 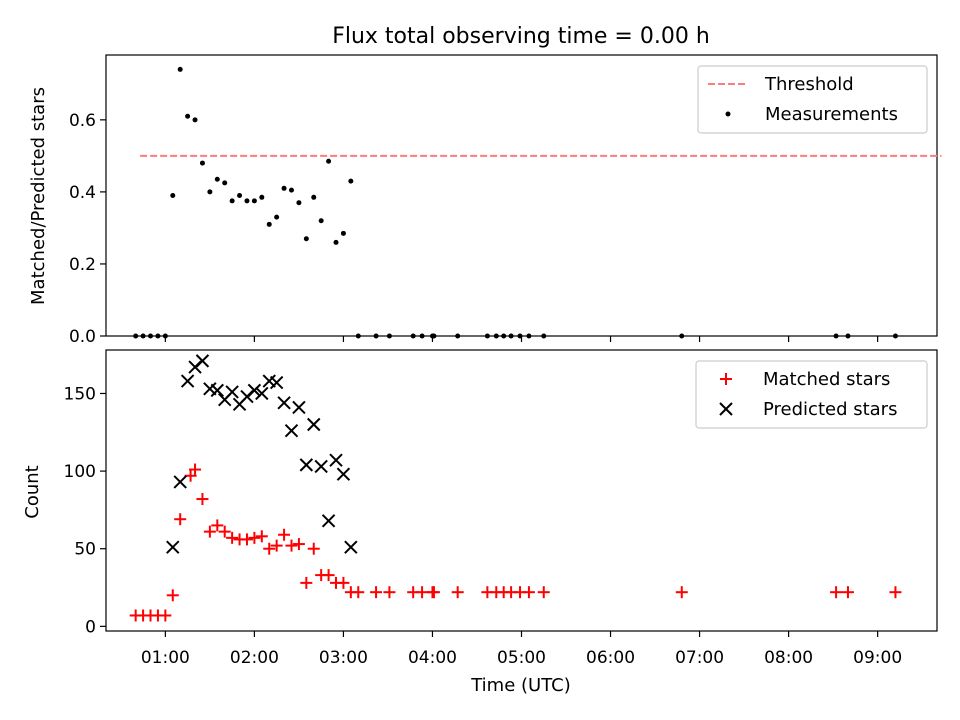 What do you see at coordinates (90, 627) in the screenshot?
I see `count-y-tick-label: 0` at bounding box center [90, 627].